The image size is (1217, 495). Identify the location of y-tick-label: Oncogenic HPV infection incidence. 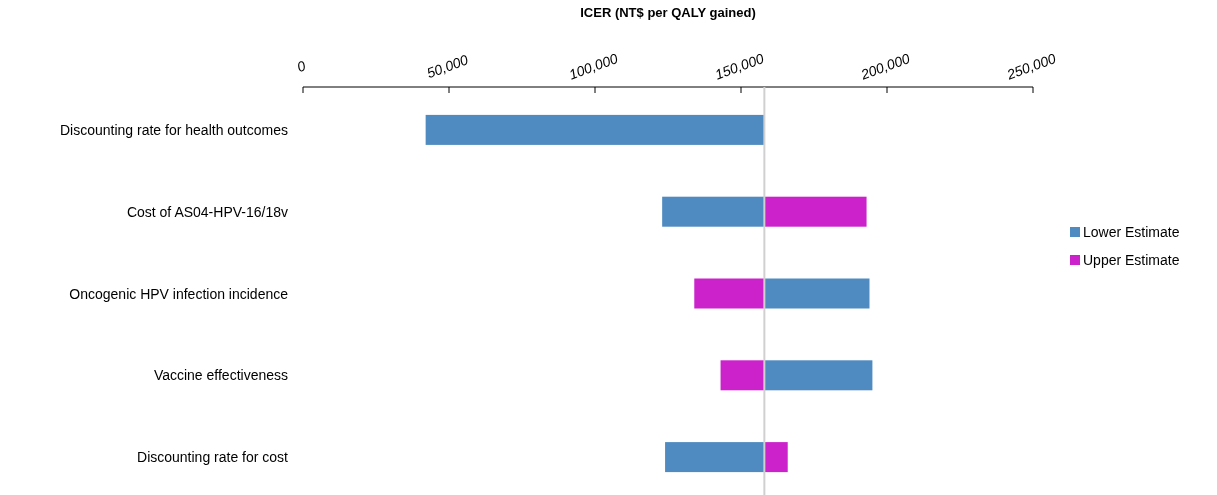
(179, 293).